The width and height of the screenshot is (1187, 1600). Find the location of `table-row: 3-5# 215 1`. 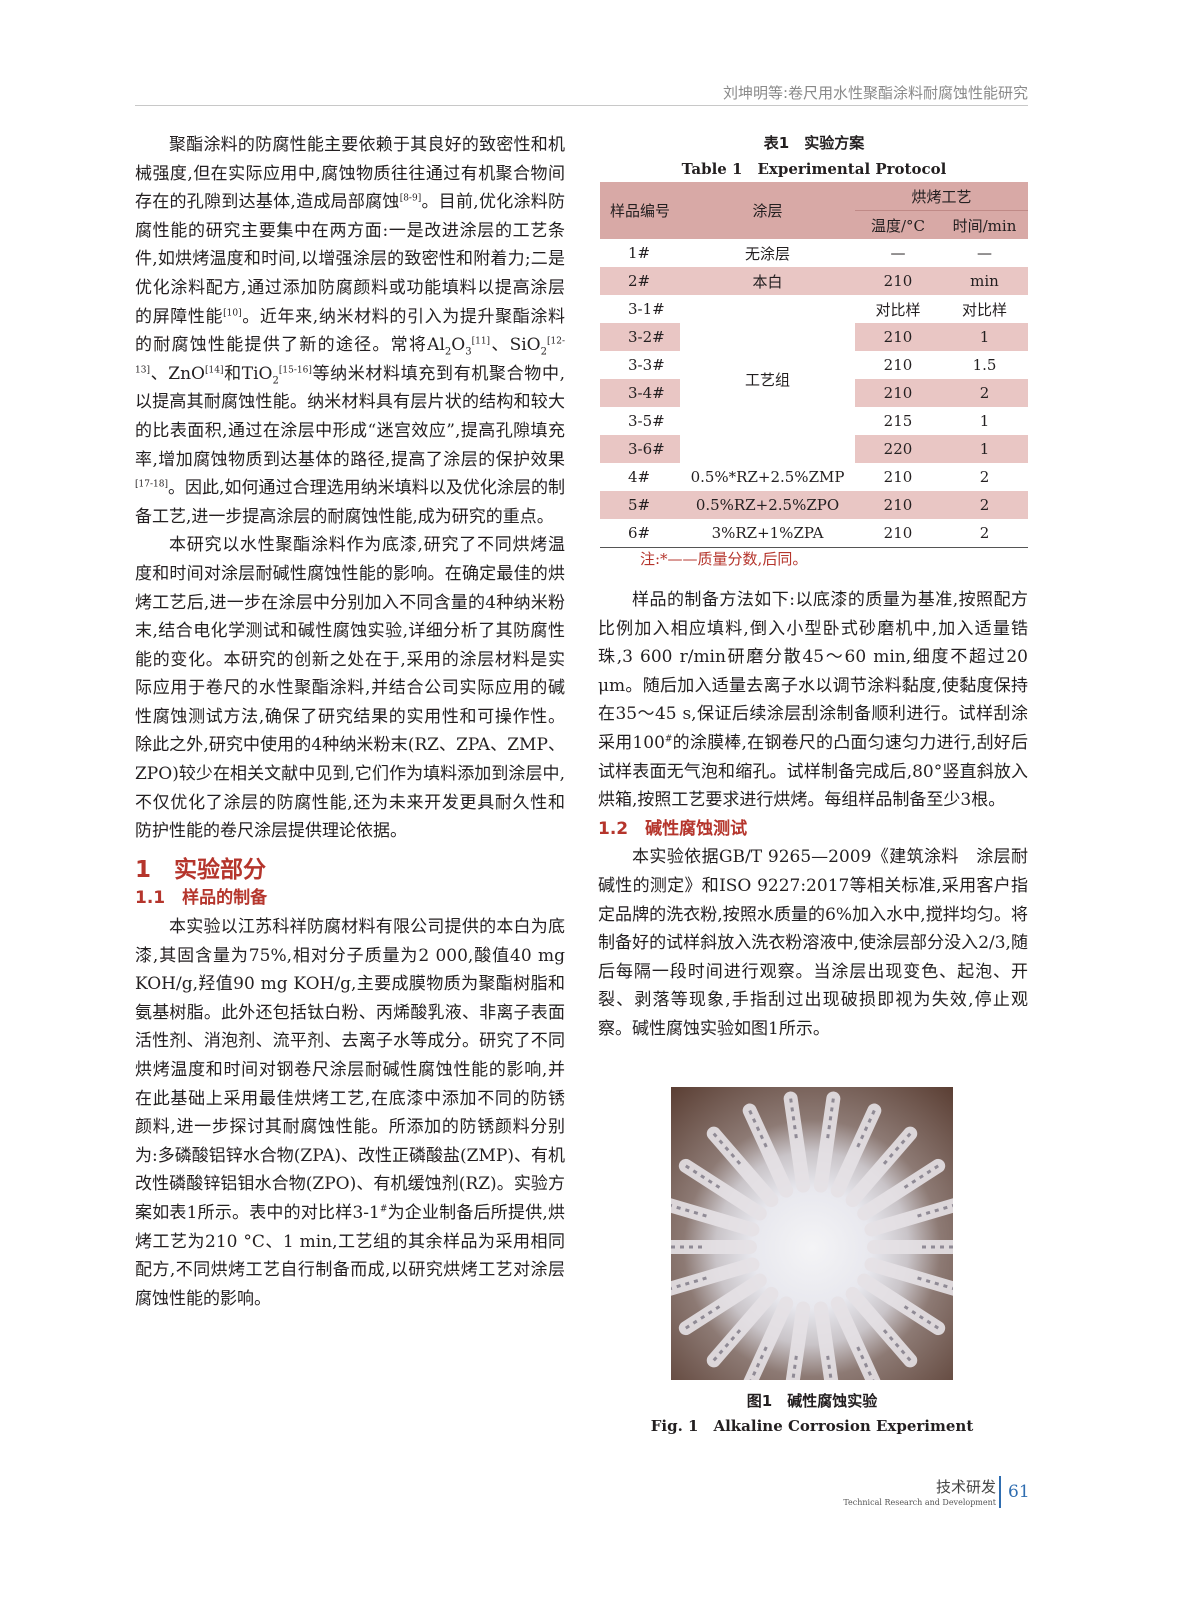

table-row: 3-5# 215 1 is located at coordinates (814, 421).